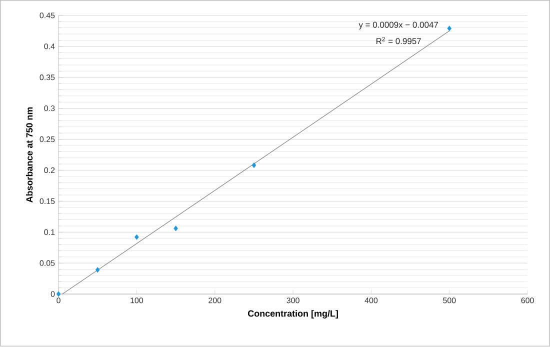  Describe the element at coordinates (398, 26) in the screenshot. I see `annotation: y = 0.0009x − 0.0047` at that location.